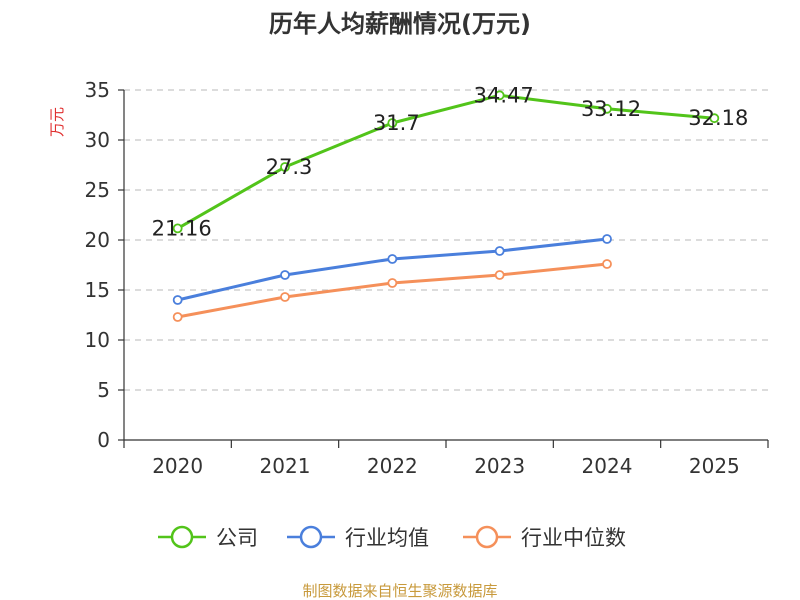 The height and width of the screenshot is (600, 800). I want to click on data-label-2025: 32.18, so click(718, 118).